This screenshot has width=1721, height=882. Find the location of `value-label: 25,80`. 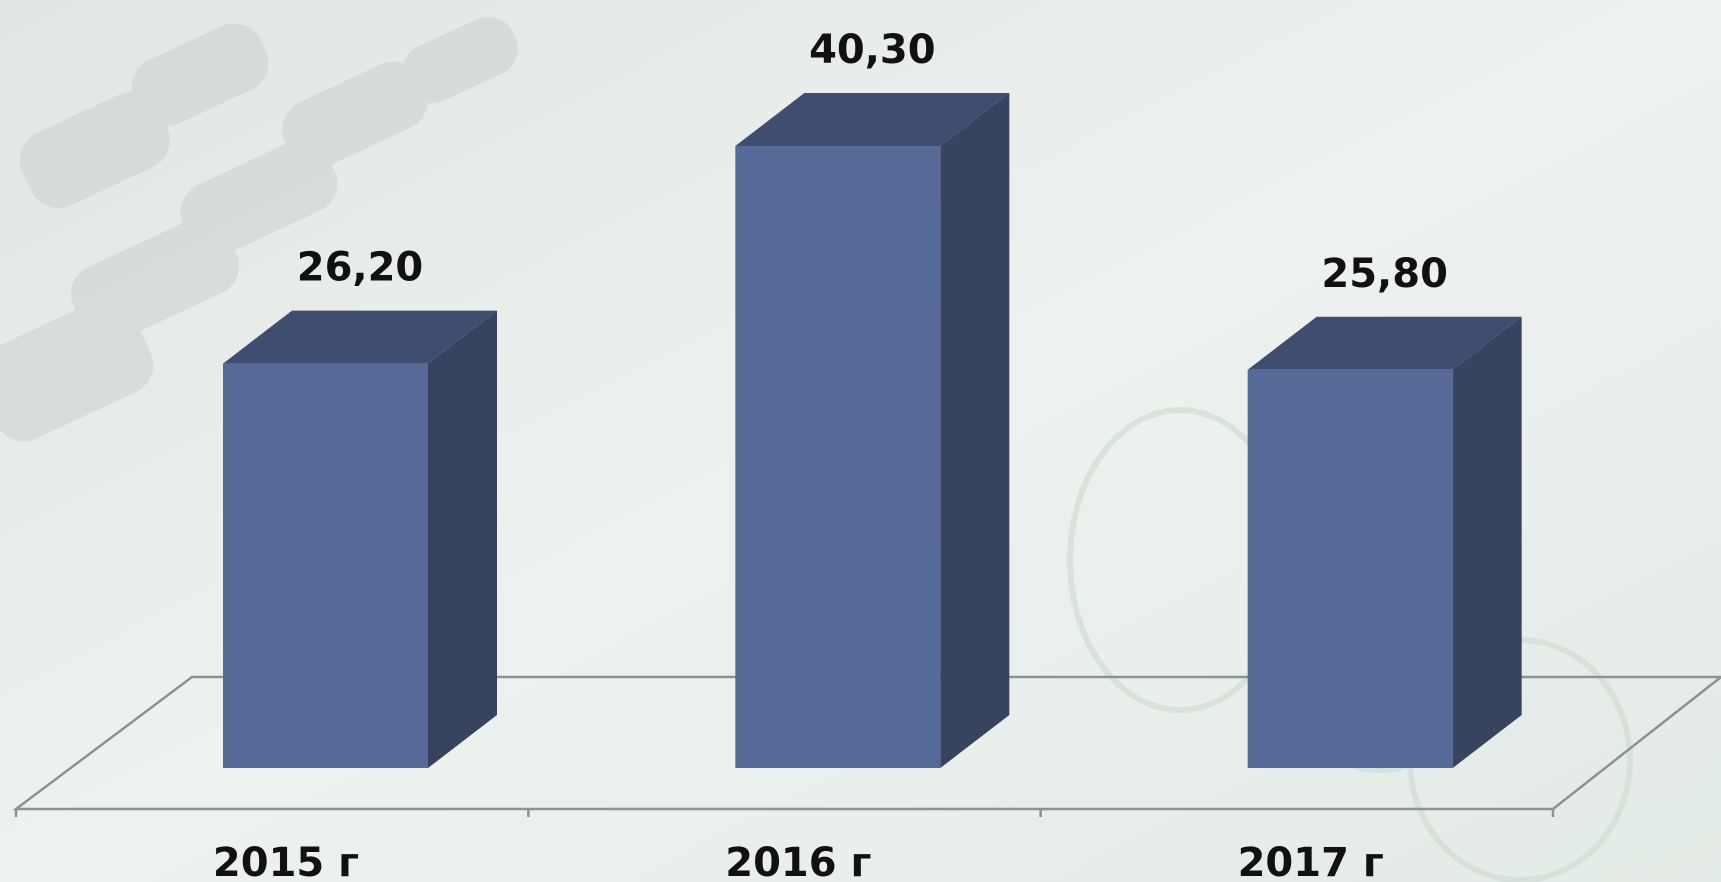

value-label: 25,80 is located at coordinates (1384, 274).